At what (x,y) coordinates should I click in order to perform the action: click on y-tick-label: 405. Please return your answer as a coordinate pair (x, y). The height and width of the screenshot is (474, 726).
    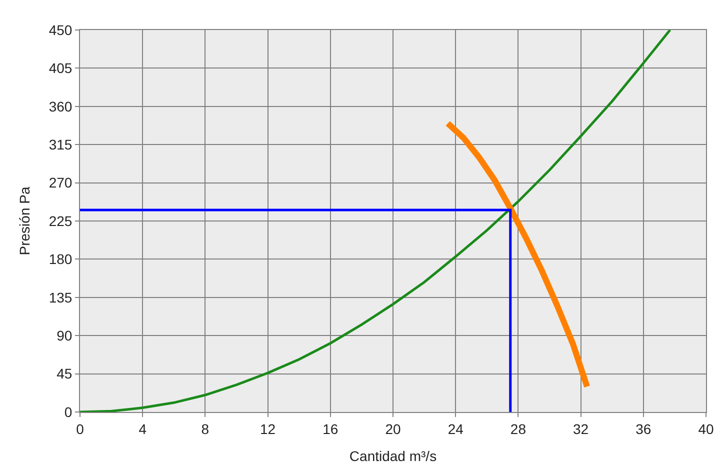
    Looking at the image, I should click on (60, 68).